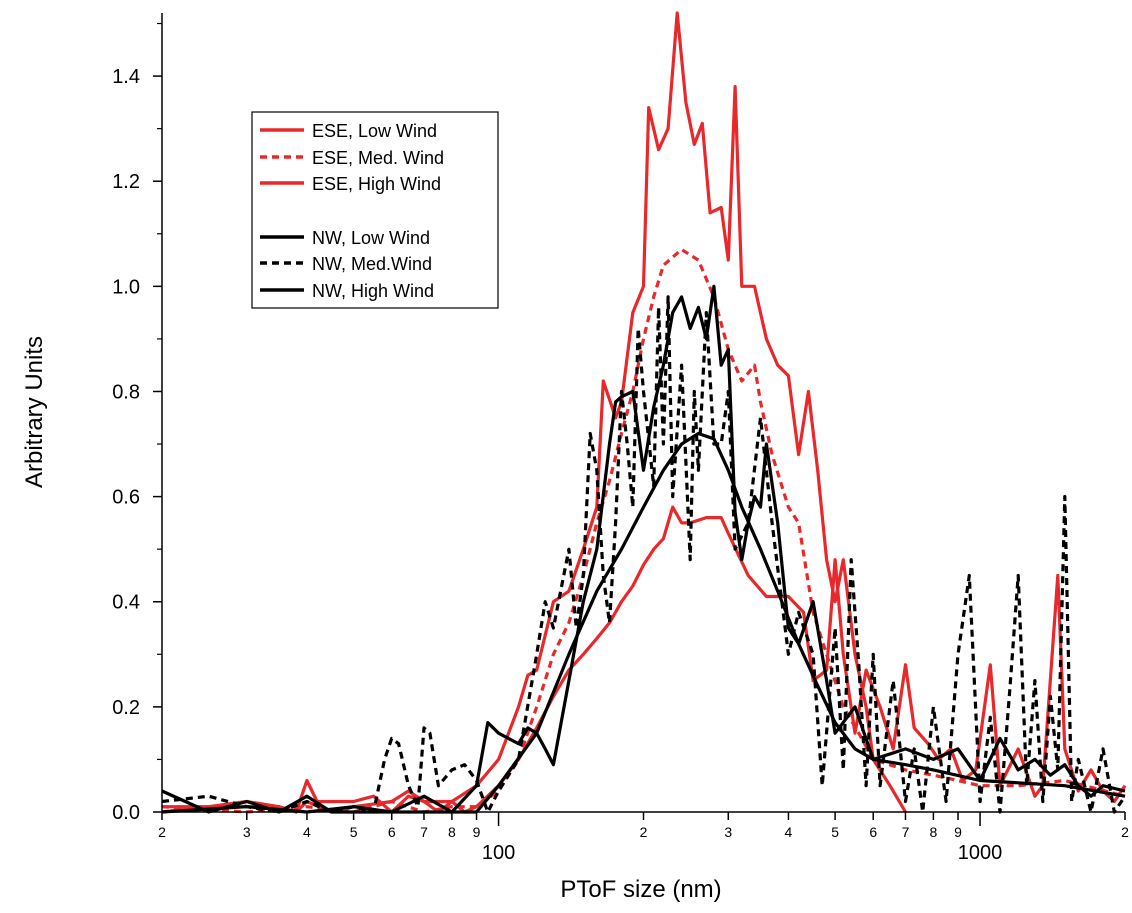 The image size is (1132, 913). Describe the element at coordinates (980, 853) in the screenshot. I see `x-major-tick-label: 1000` at that location.